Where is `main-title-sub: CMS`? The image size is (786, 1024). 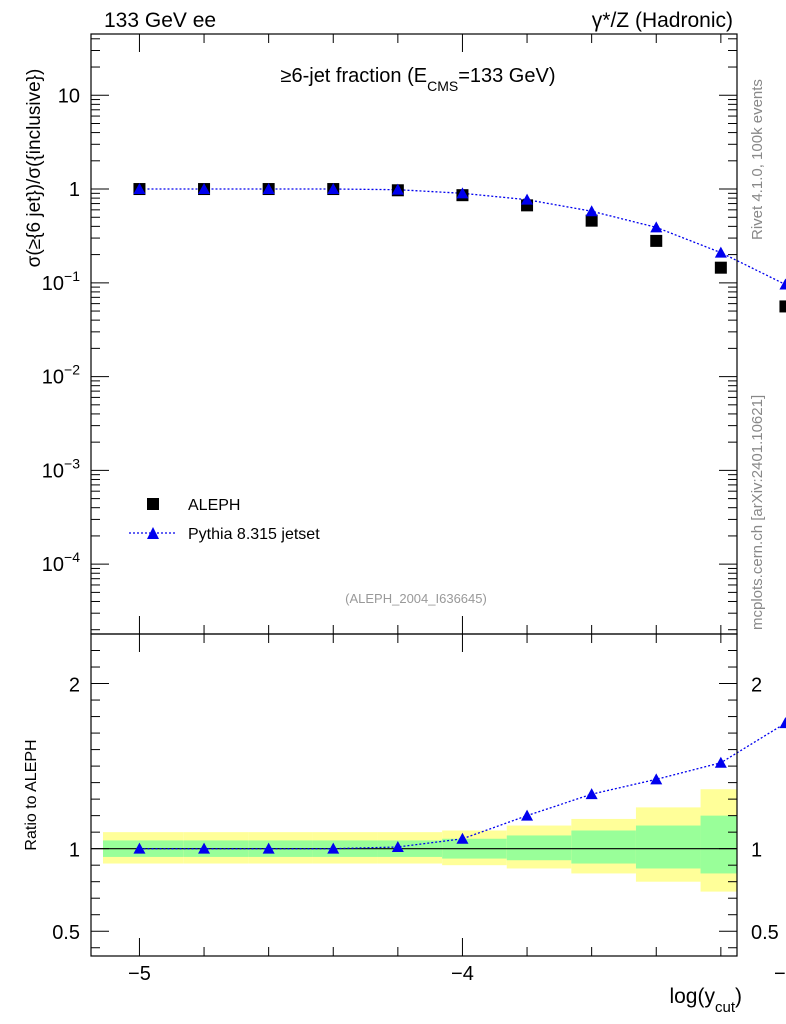 main-title-sub: CMS is located at coordinates (442, 86).